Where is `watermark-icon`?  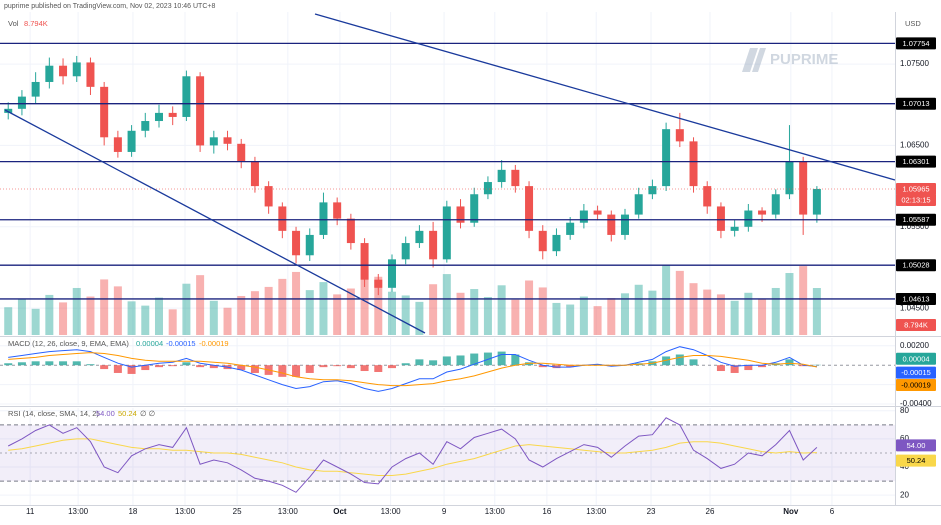
watermark-icon is located at coordinates (754, 60).